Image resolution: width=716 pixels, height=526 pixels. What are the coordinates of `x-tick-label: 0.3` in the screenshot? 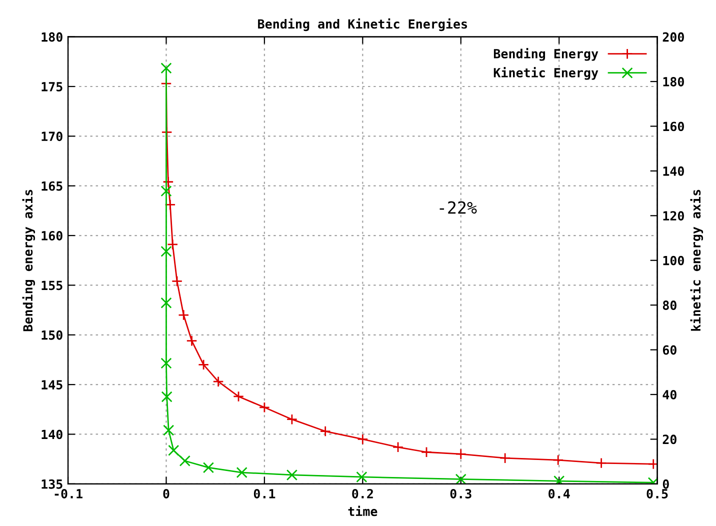 It's located at (461, 493).